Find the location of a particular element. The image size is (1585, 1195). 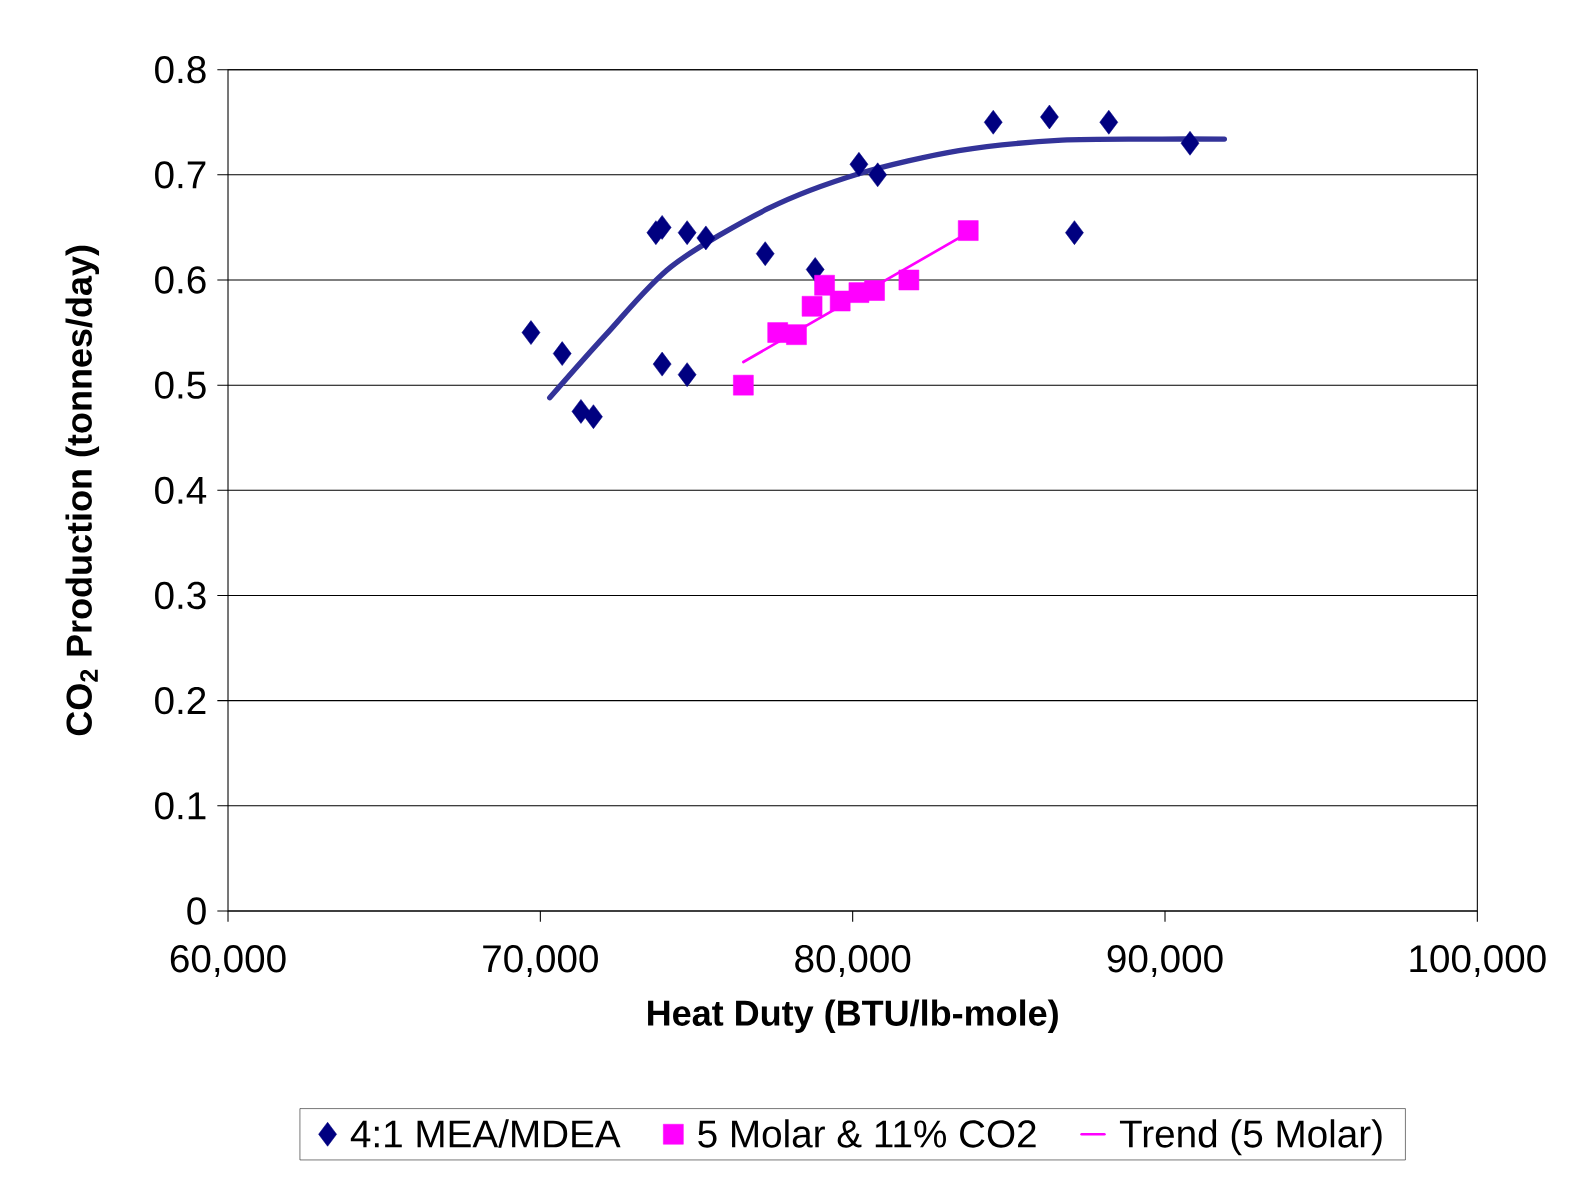

y-tick-label: 0.8 is located at coordinates (180, 69).